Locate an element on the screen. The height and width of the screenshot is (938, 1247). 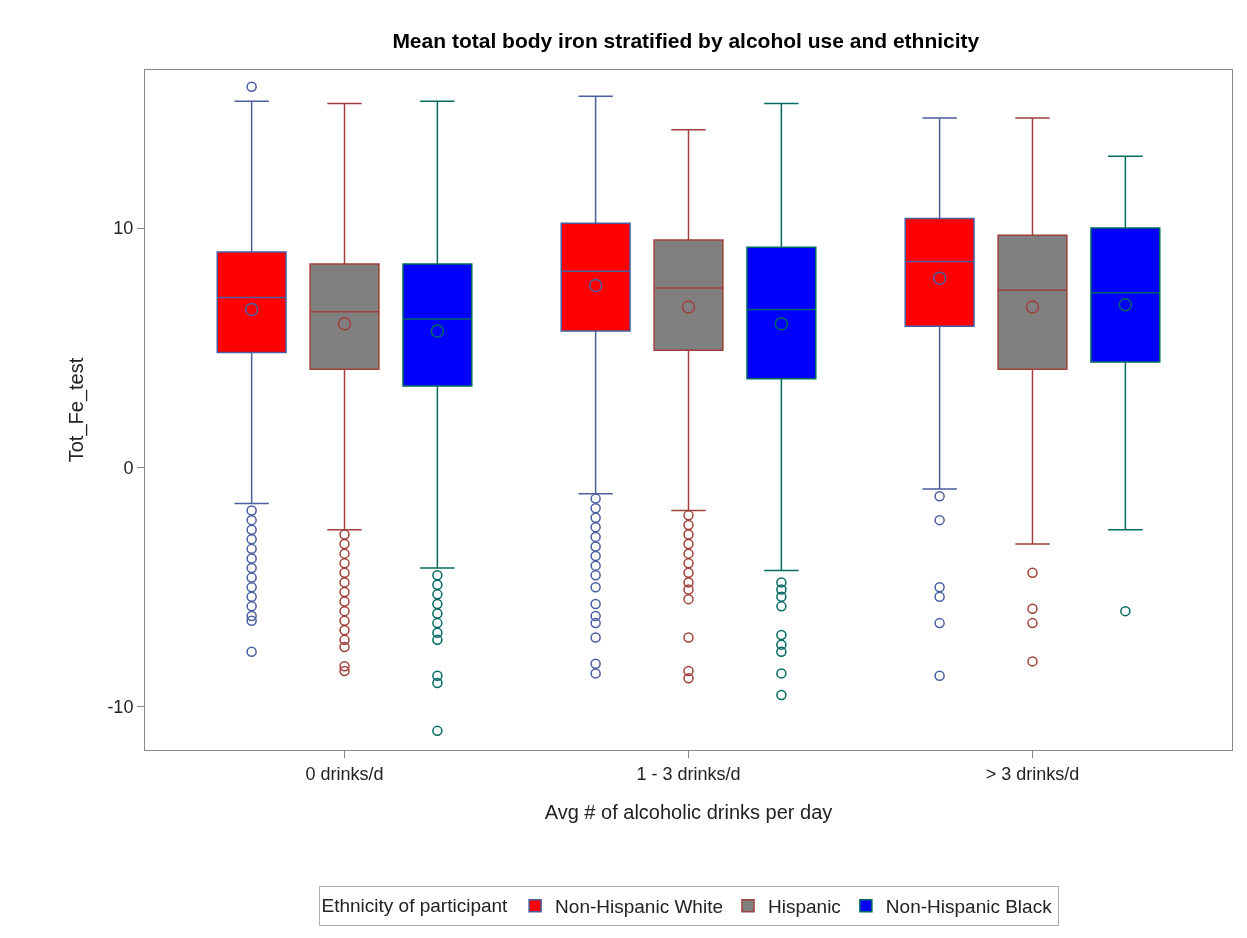
y-tick-label: -10 is located at coordinates (120, 707).